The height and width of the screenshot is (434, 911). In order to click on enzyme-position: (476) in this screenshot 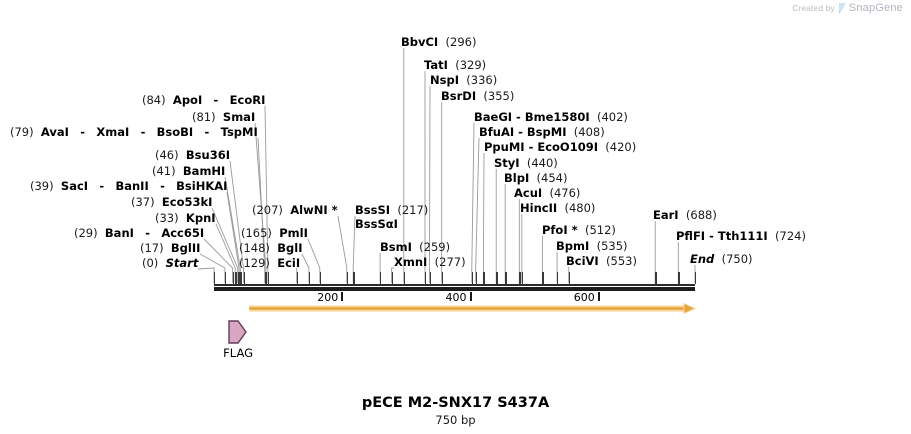, I will do `click(561, 193)`.